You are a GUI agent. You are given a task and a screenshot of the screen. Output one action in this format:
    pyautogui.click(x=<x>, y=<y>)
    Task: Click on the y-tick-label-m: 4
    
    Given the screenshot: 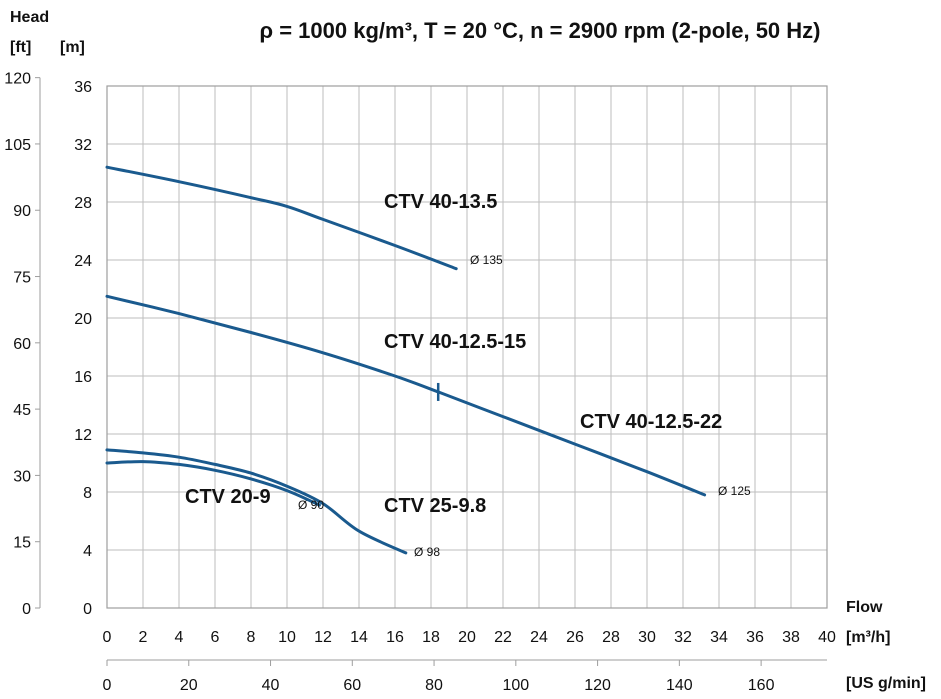 What is the action you would take?
    pyautogui.click(x=87, y=551)
    